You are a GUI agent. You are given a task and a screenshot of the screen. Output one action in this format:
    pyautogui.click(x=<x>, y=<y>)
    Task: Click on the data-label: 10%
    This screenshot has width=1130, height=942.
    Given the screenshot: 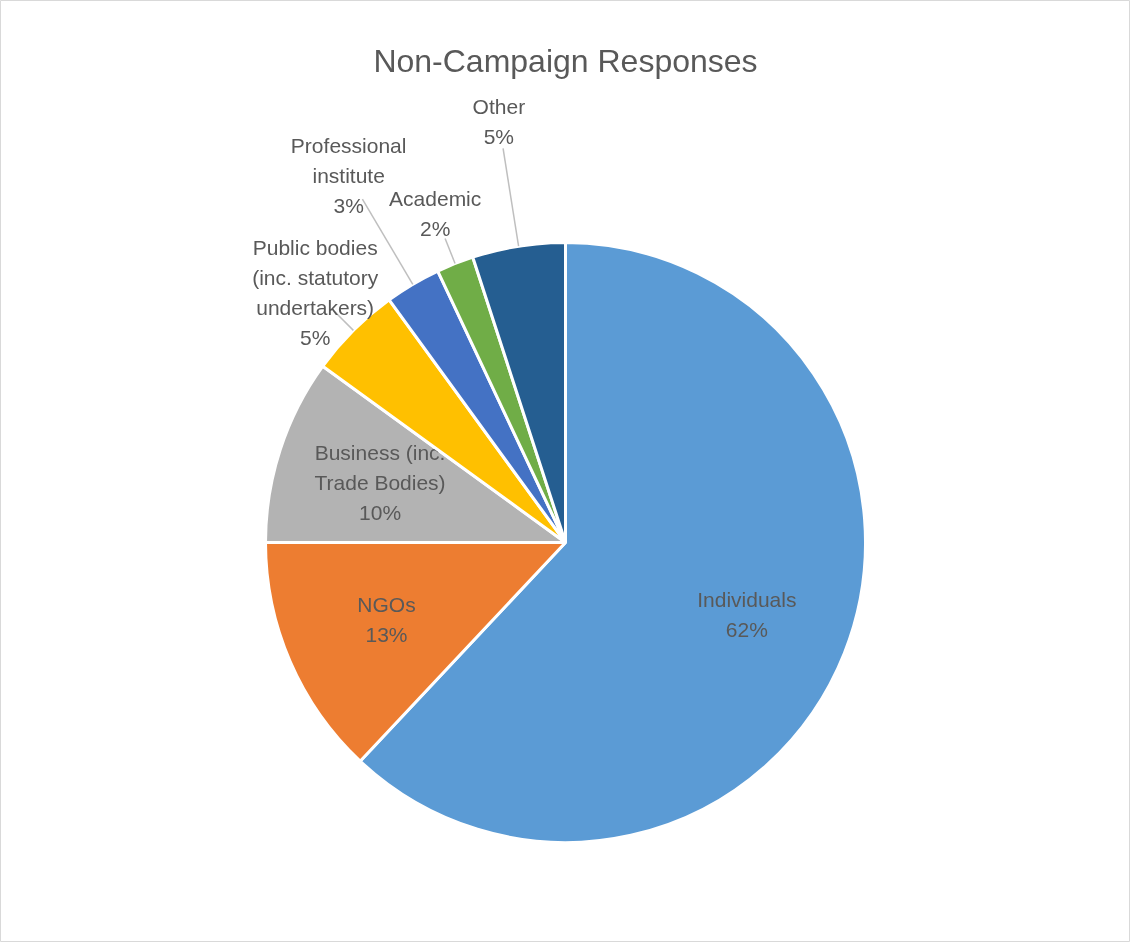 What is the action you would take?
    pyautogui.click(x=380, y=512)
    